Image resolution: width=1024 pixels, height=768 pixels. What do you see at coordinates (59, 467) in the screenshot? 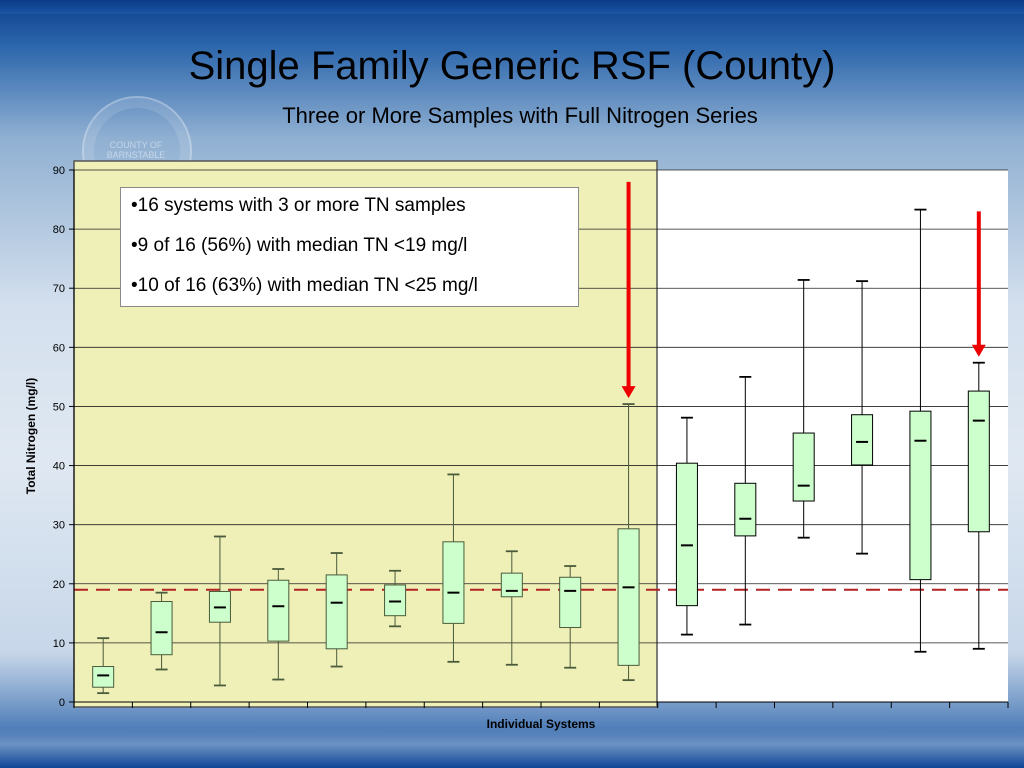
I see `y-tick-label-40: 40` at bounding box center [59, 467].